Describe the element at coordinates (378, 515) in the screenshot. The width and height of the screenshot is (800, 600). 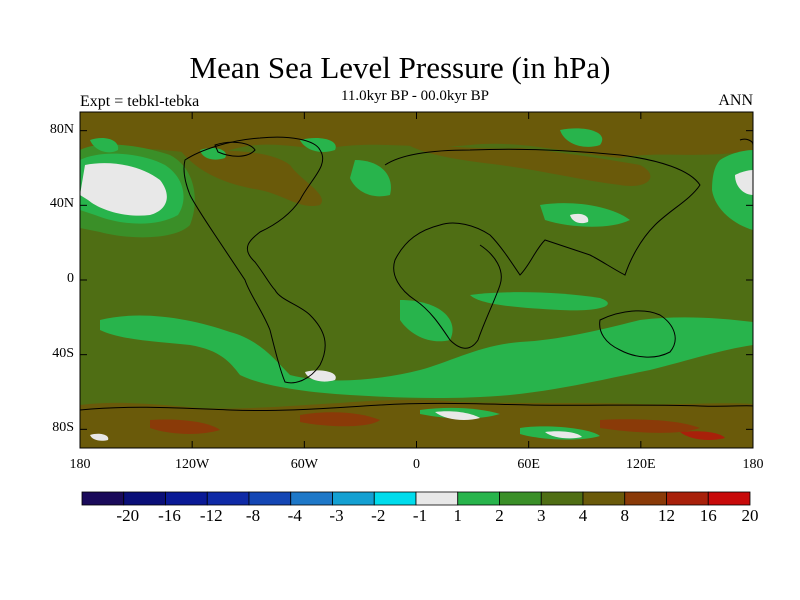
I see `colorbar-label: -2` at that location.